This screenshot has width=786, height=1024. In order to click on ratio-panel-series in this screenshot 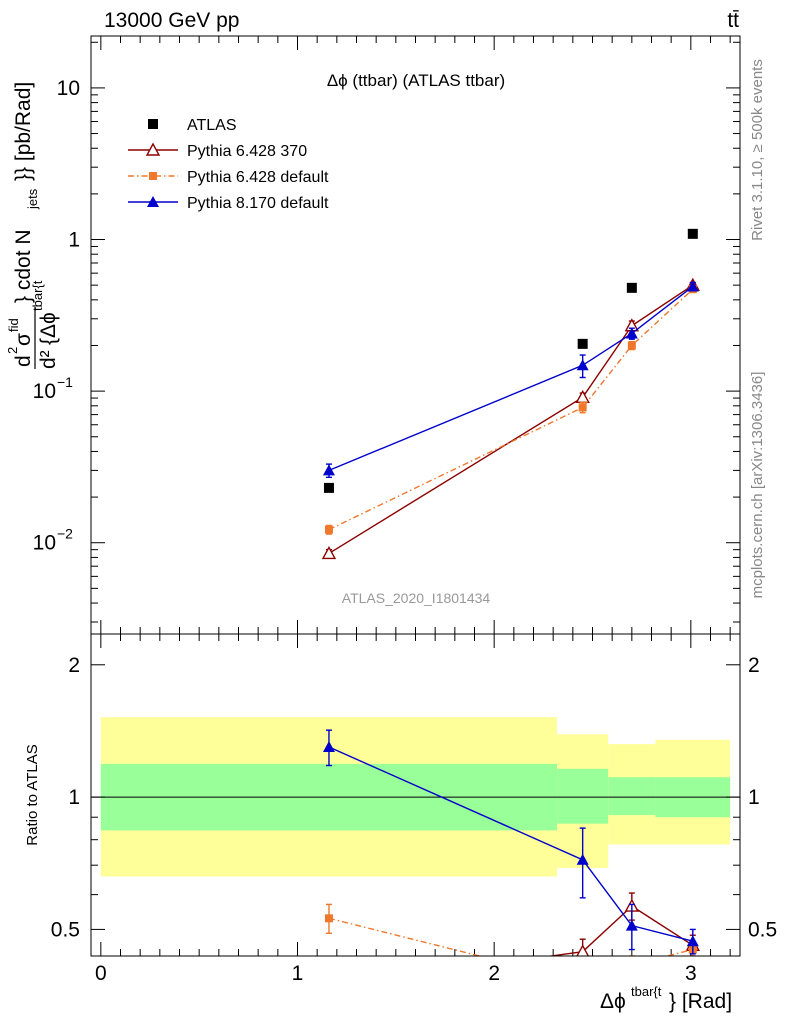, I will do `click(511, 860)`.